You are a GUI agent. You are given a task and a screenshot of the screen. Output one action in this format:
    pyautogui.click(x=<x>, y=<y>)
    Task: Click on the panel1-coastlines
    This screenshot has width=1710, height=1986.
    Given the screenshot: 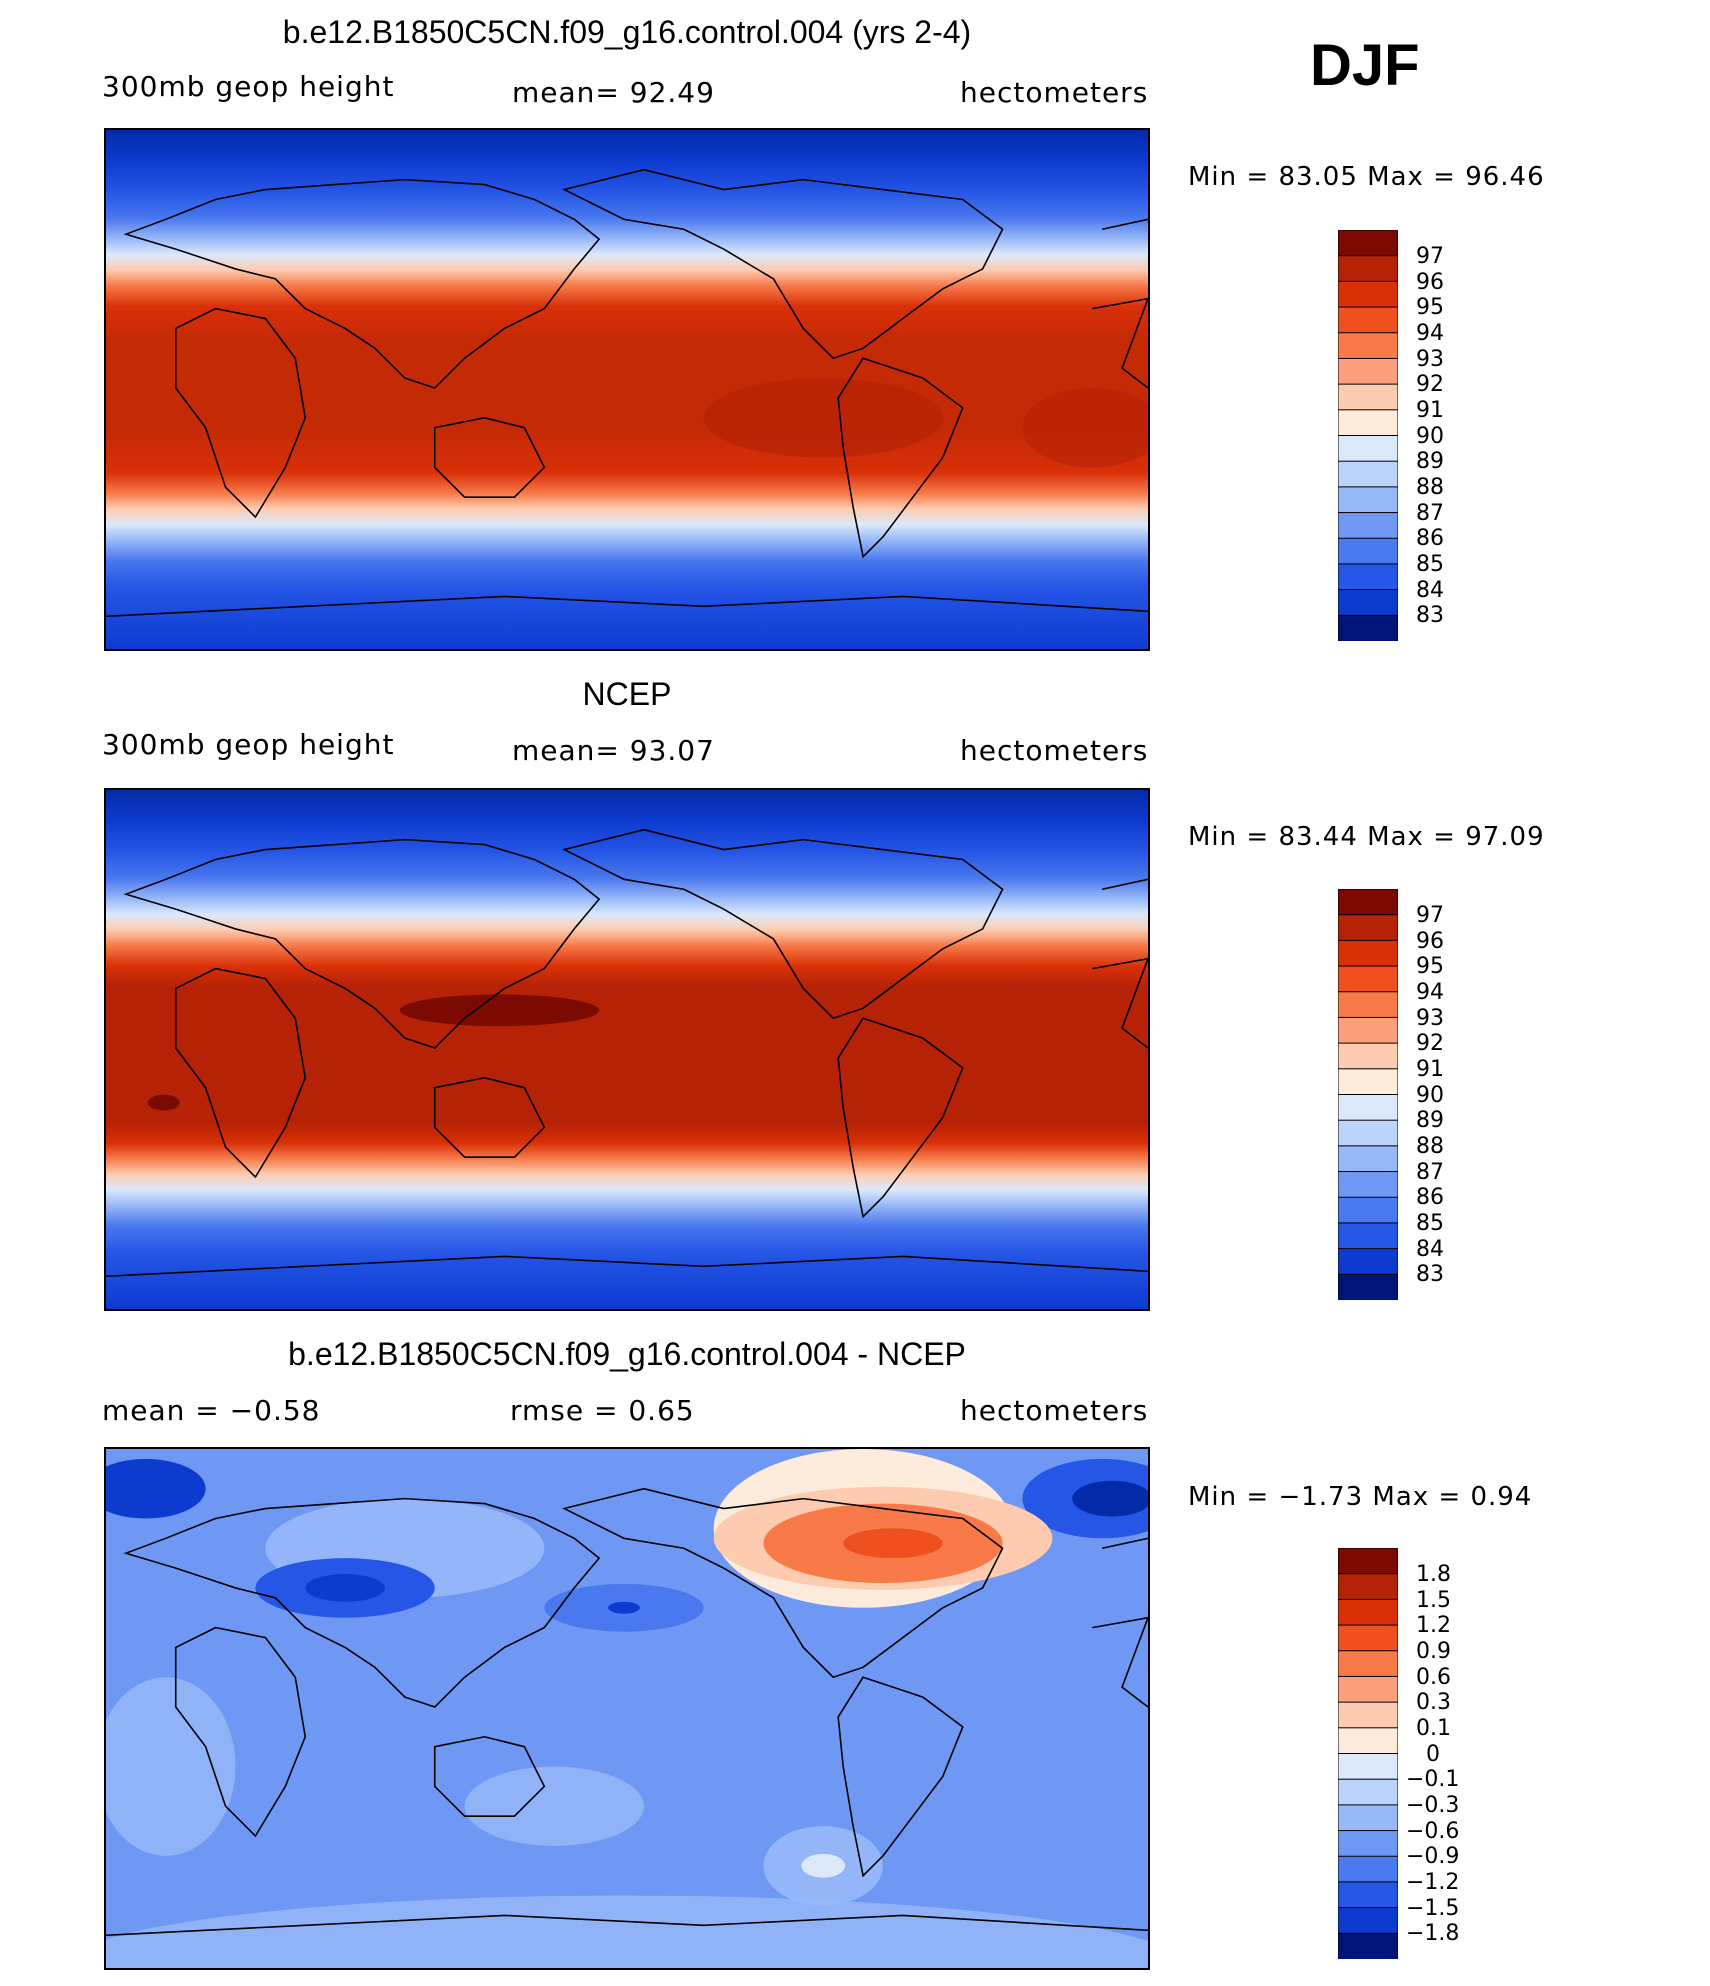 What is the action you would take?
    pyautogui.click(x=627, y=393)
    